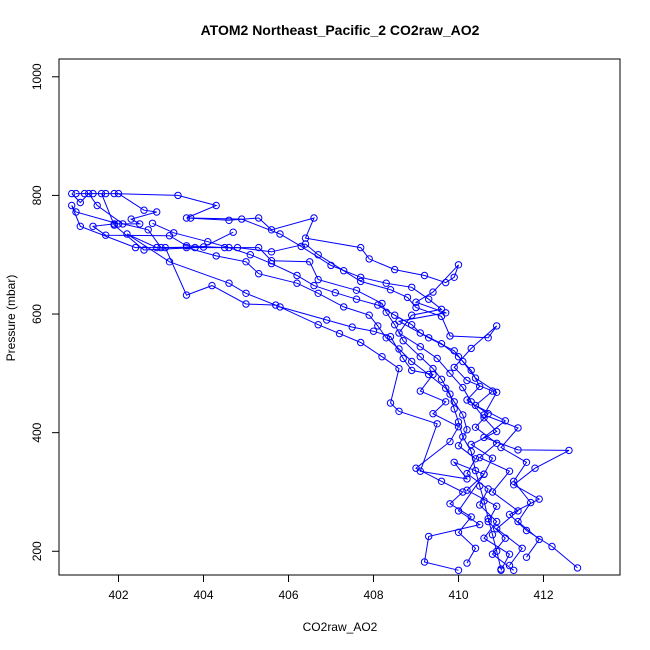  What do you see at coordinates (288, 595) in the screenshot?
I see `x-tick-label: 406` at bounding box center [288, 595].